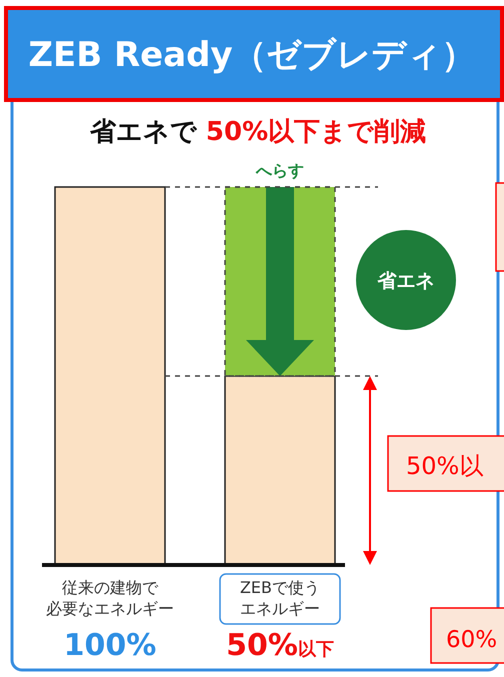  Describe the element at coordinates (279, 170) in the screenshot. I see `text: へらす` at that location.